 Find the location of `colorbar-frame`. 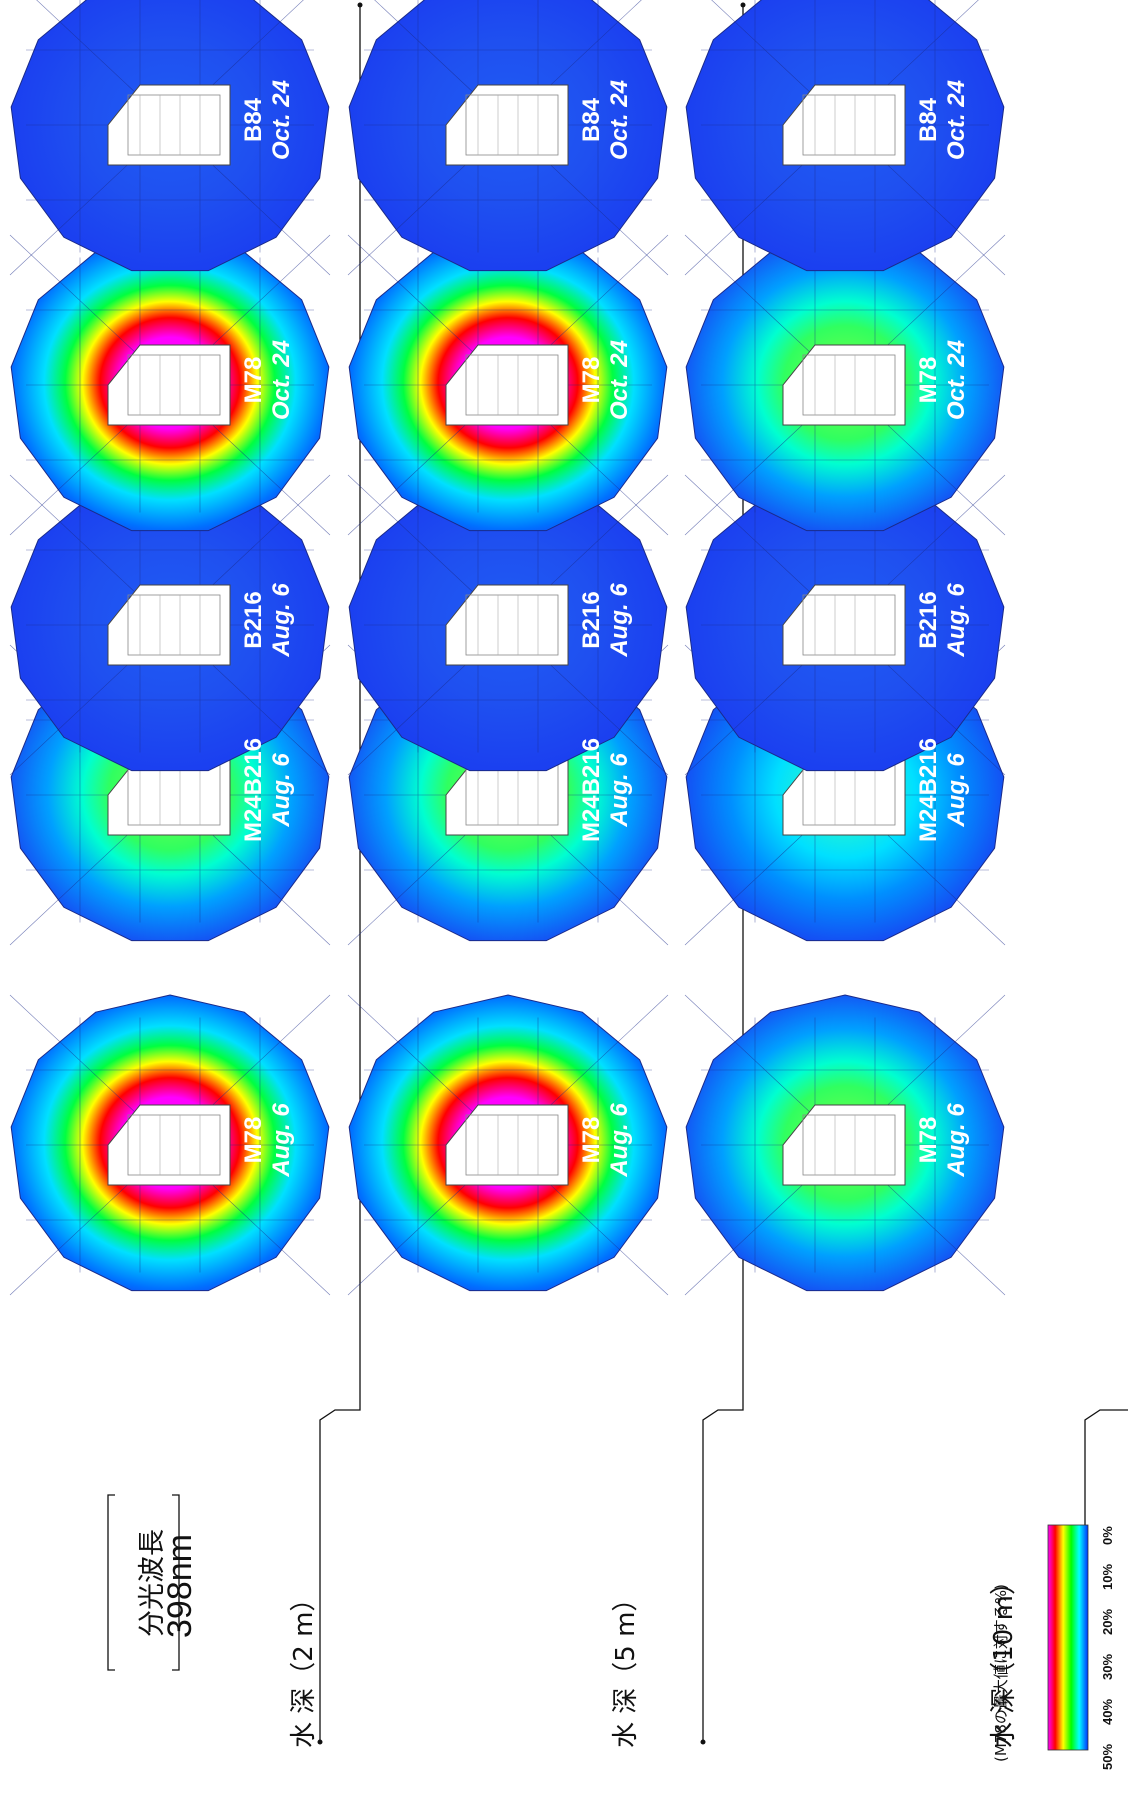

colorbar-frame is located at coordinates (1068, 1637).